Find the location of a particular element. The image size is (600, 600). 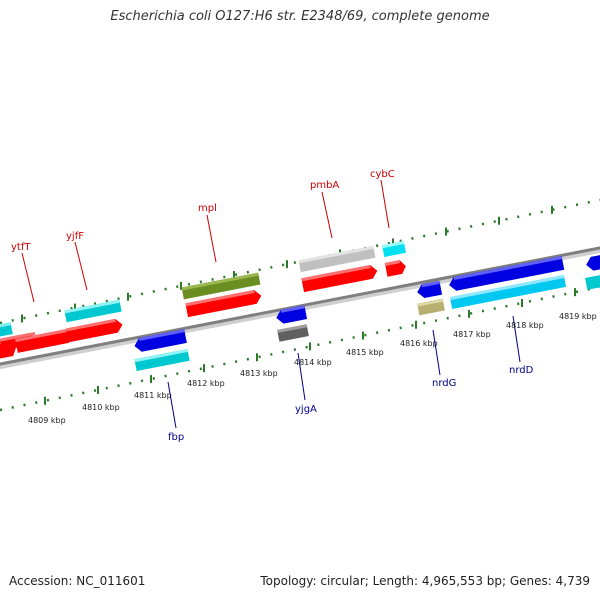

gene-label-fbp: fbp is located at coordinates (176, 437).